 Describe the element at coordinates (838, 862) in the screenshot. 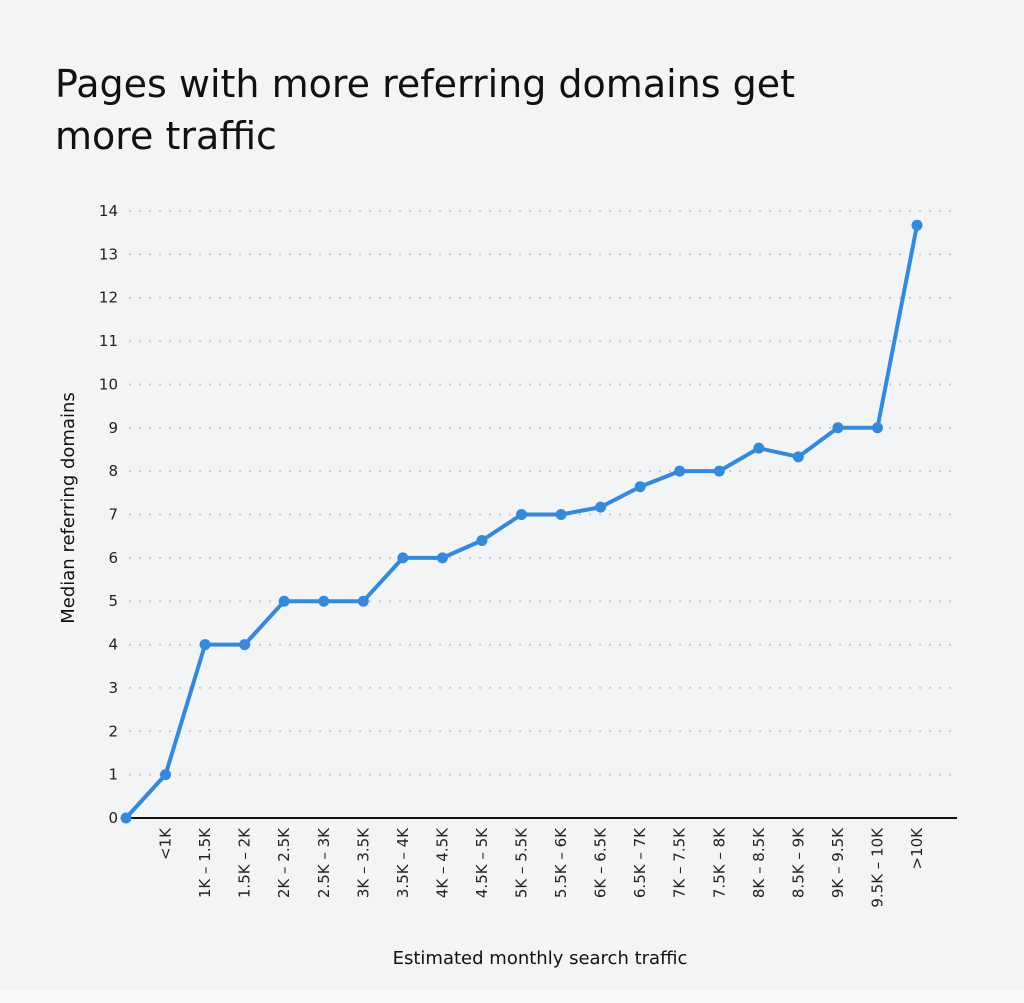

I see `x-tick-label: 9K – 9.5K` at that location.